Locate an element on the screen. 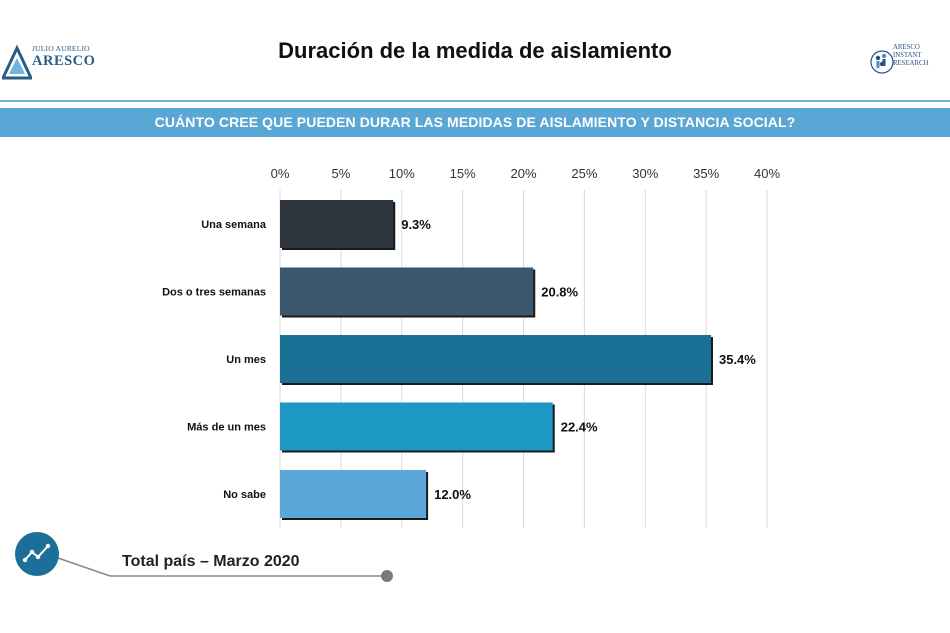 This screenshot has width=950, height=633. category-label: Una semana is located at coordinates (234, 225).